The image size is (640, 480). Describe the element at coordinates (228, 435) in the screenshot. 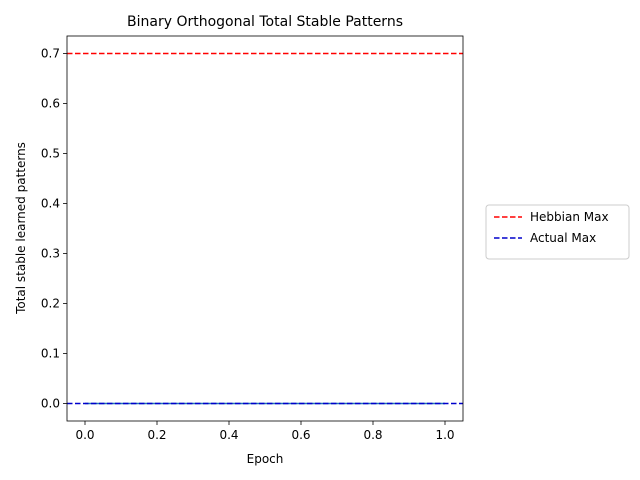

I see `x-tick-label-2: 0.4` at that location.